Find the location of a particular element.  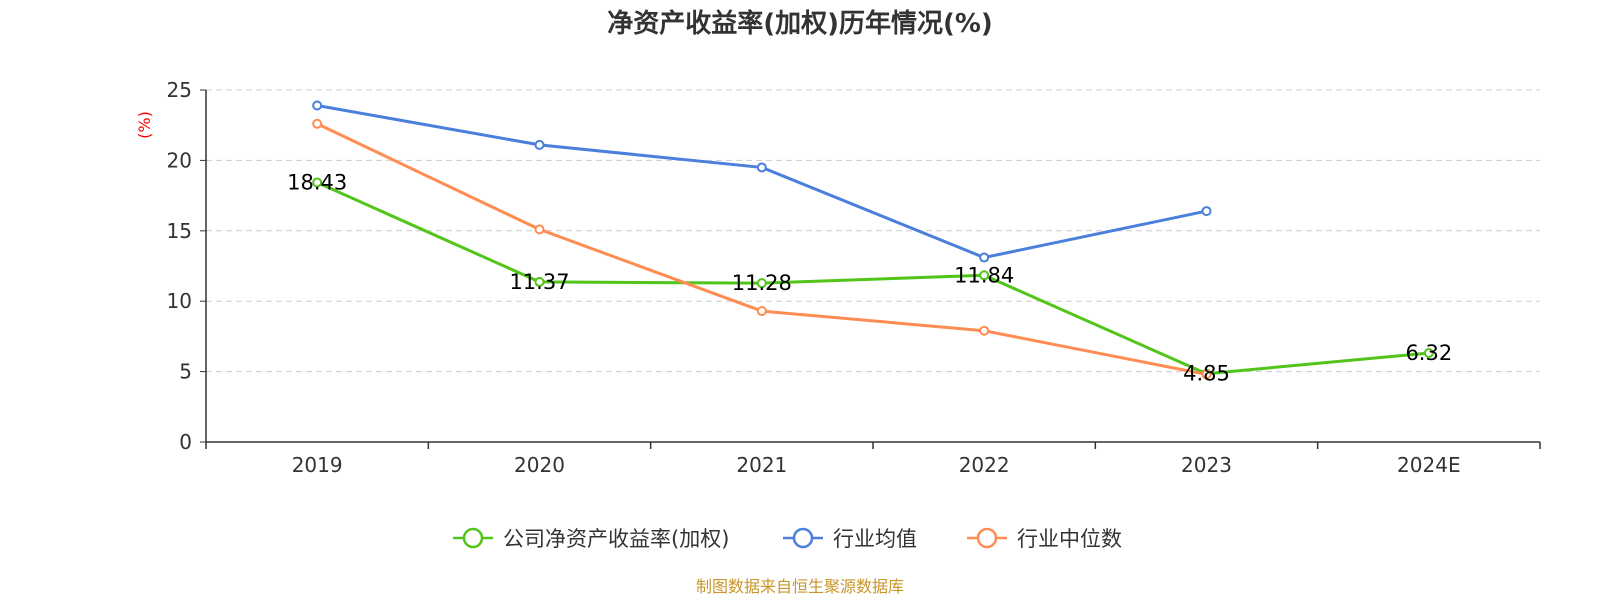

legend-item-0: 公司净资产收益率(加权) is located at coordinates (591, 539).